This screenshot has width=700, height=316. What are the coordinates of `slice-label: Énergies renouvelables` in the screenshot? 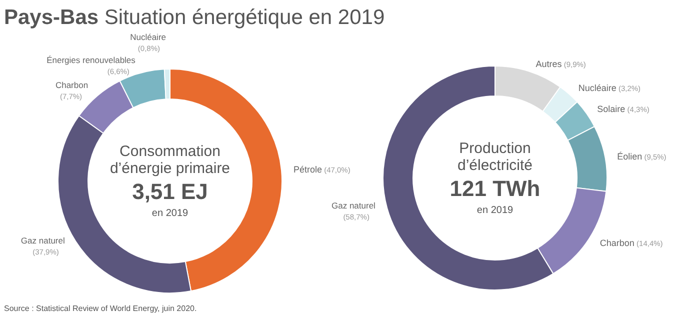 It's located at (91, 59).